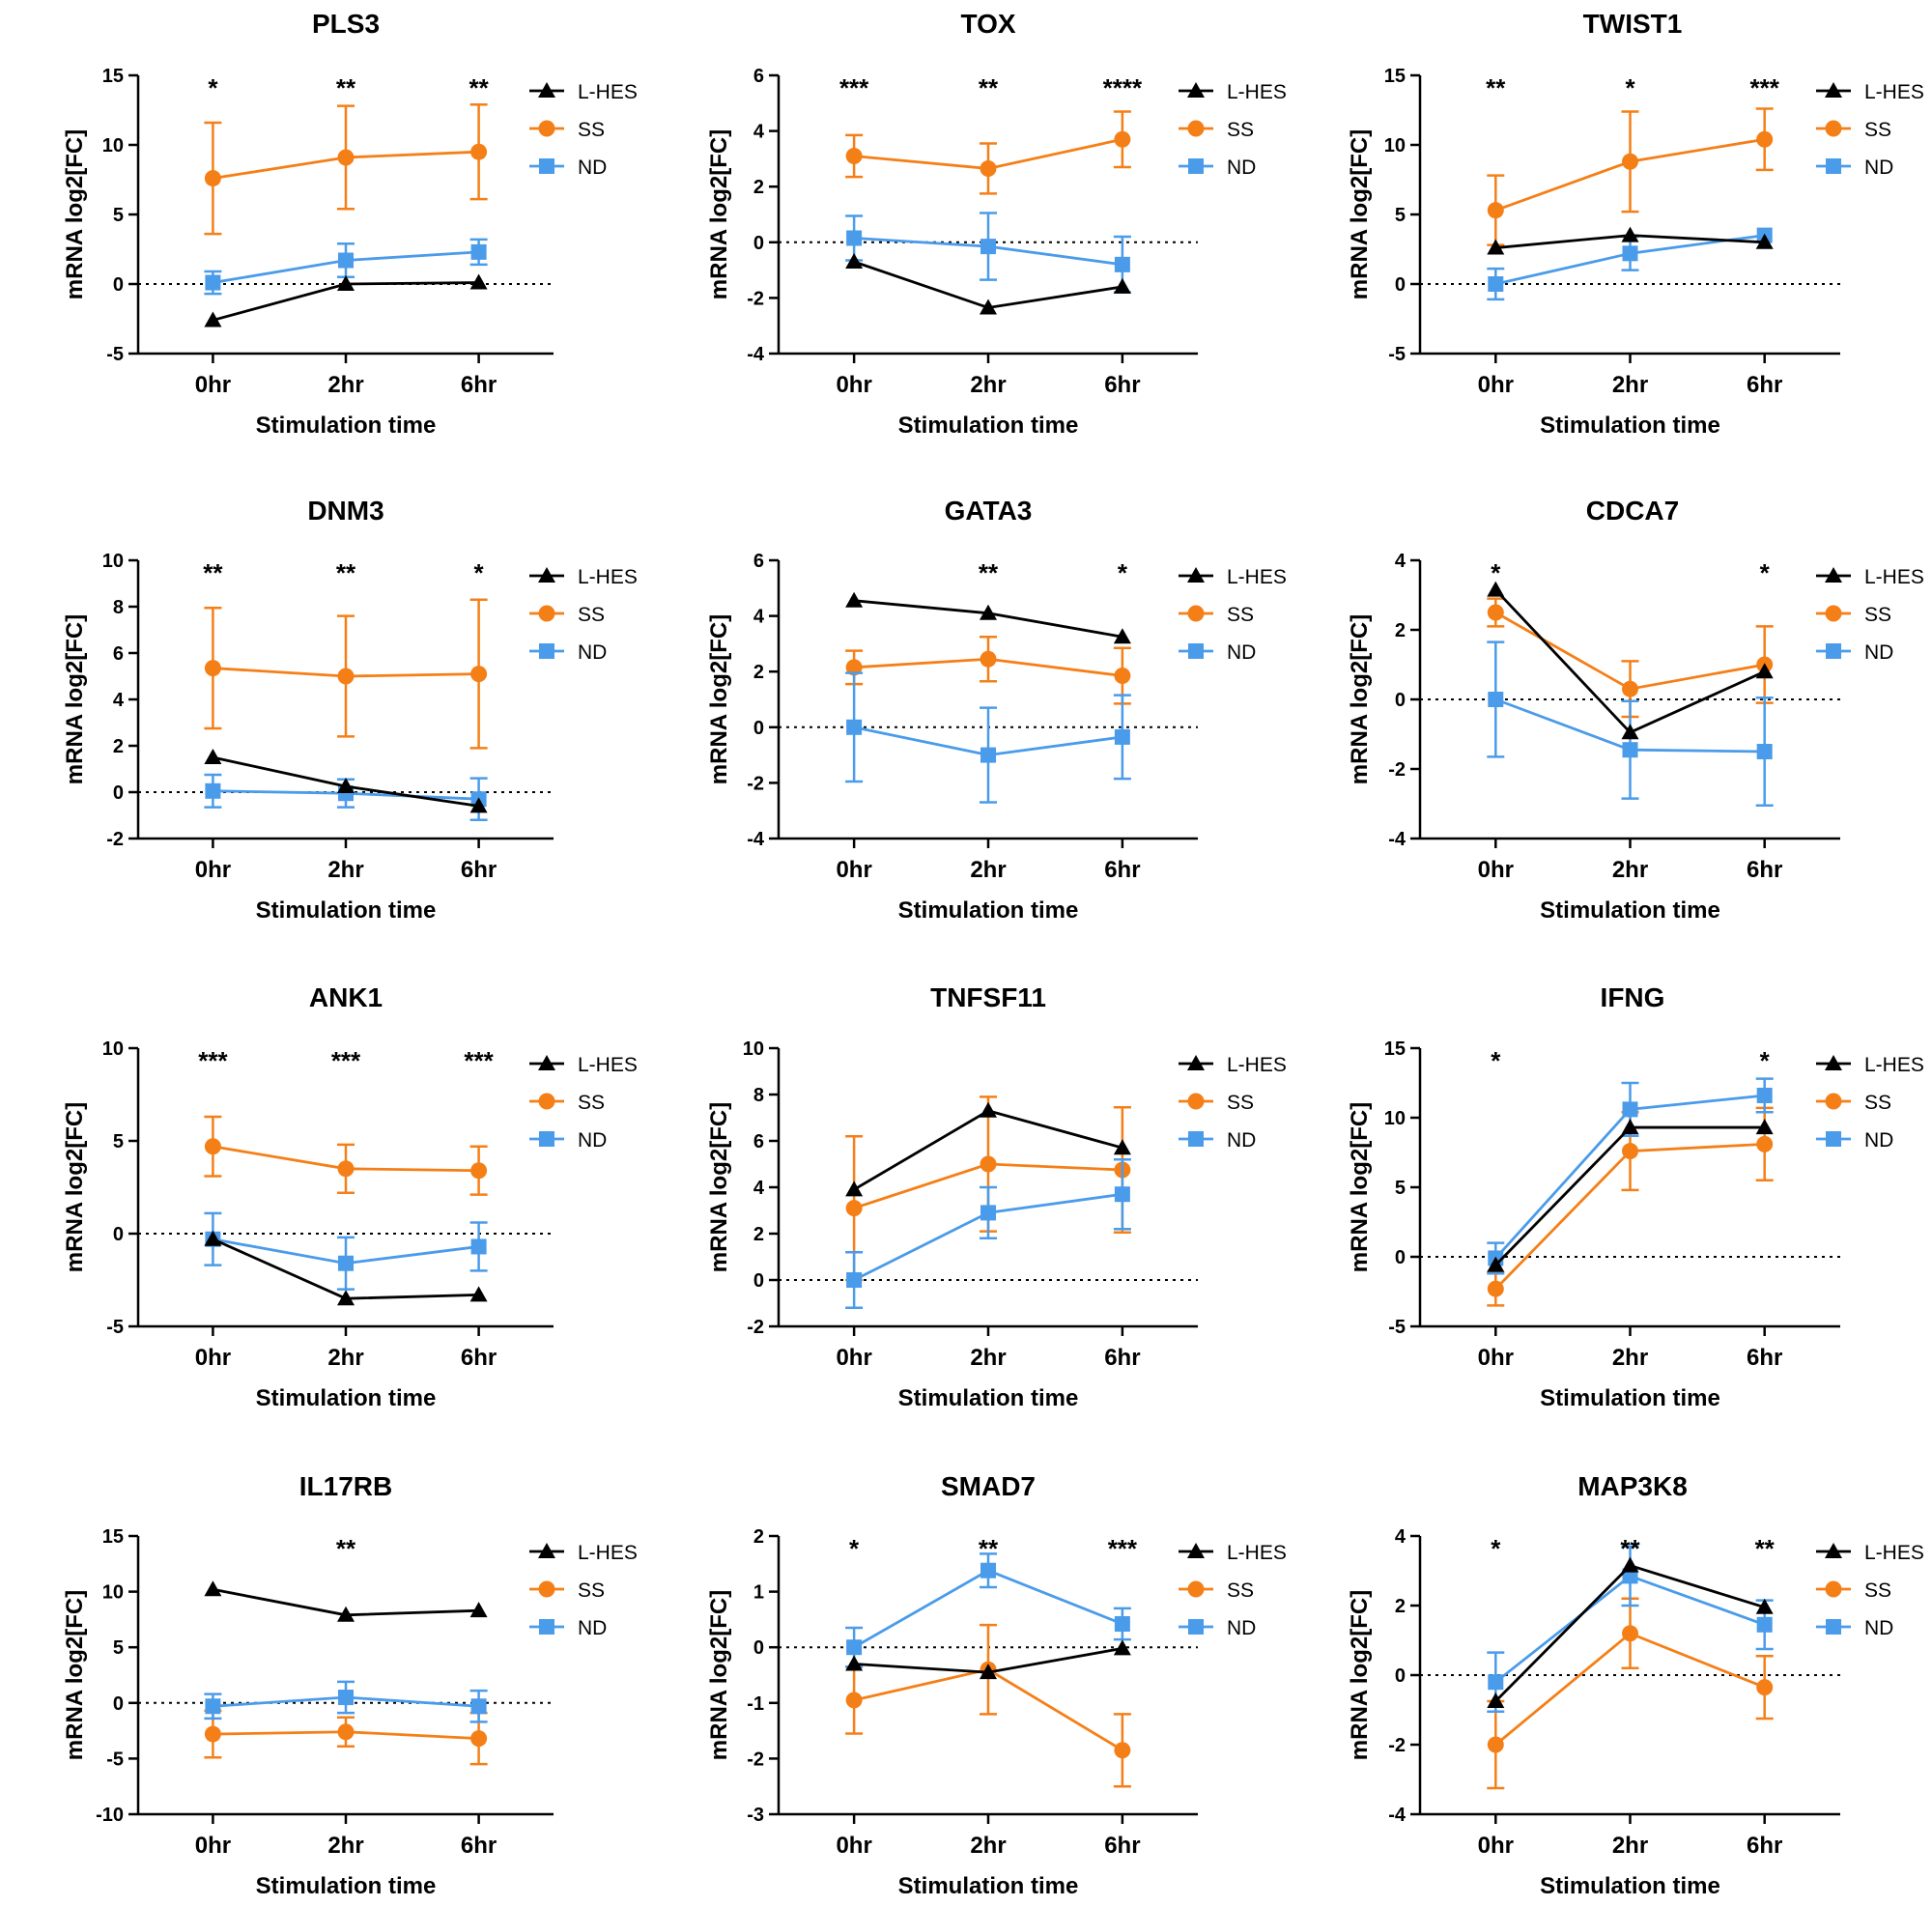  I want to click on series-ss, so click(1630, 1693).